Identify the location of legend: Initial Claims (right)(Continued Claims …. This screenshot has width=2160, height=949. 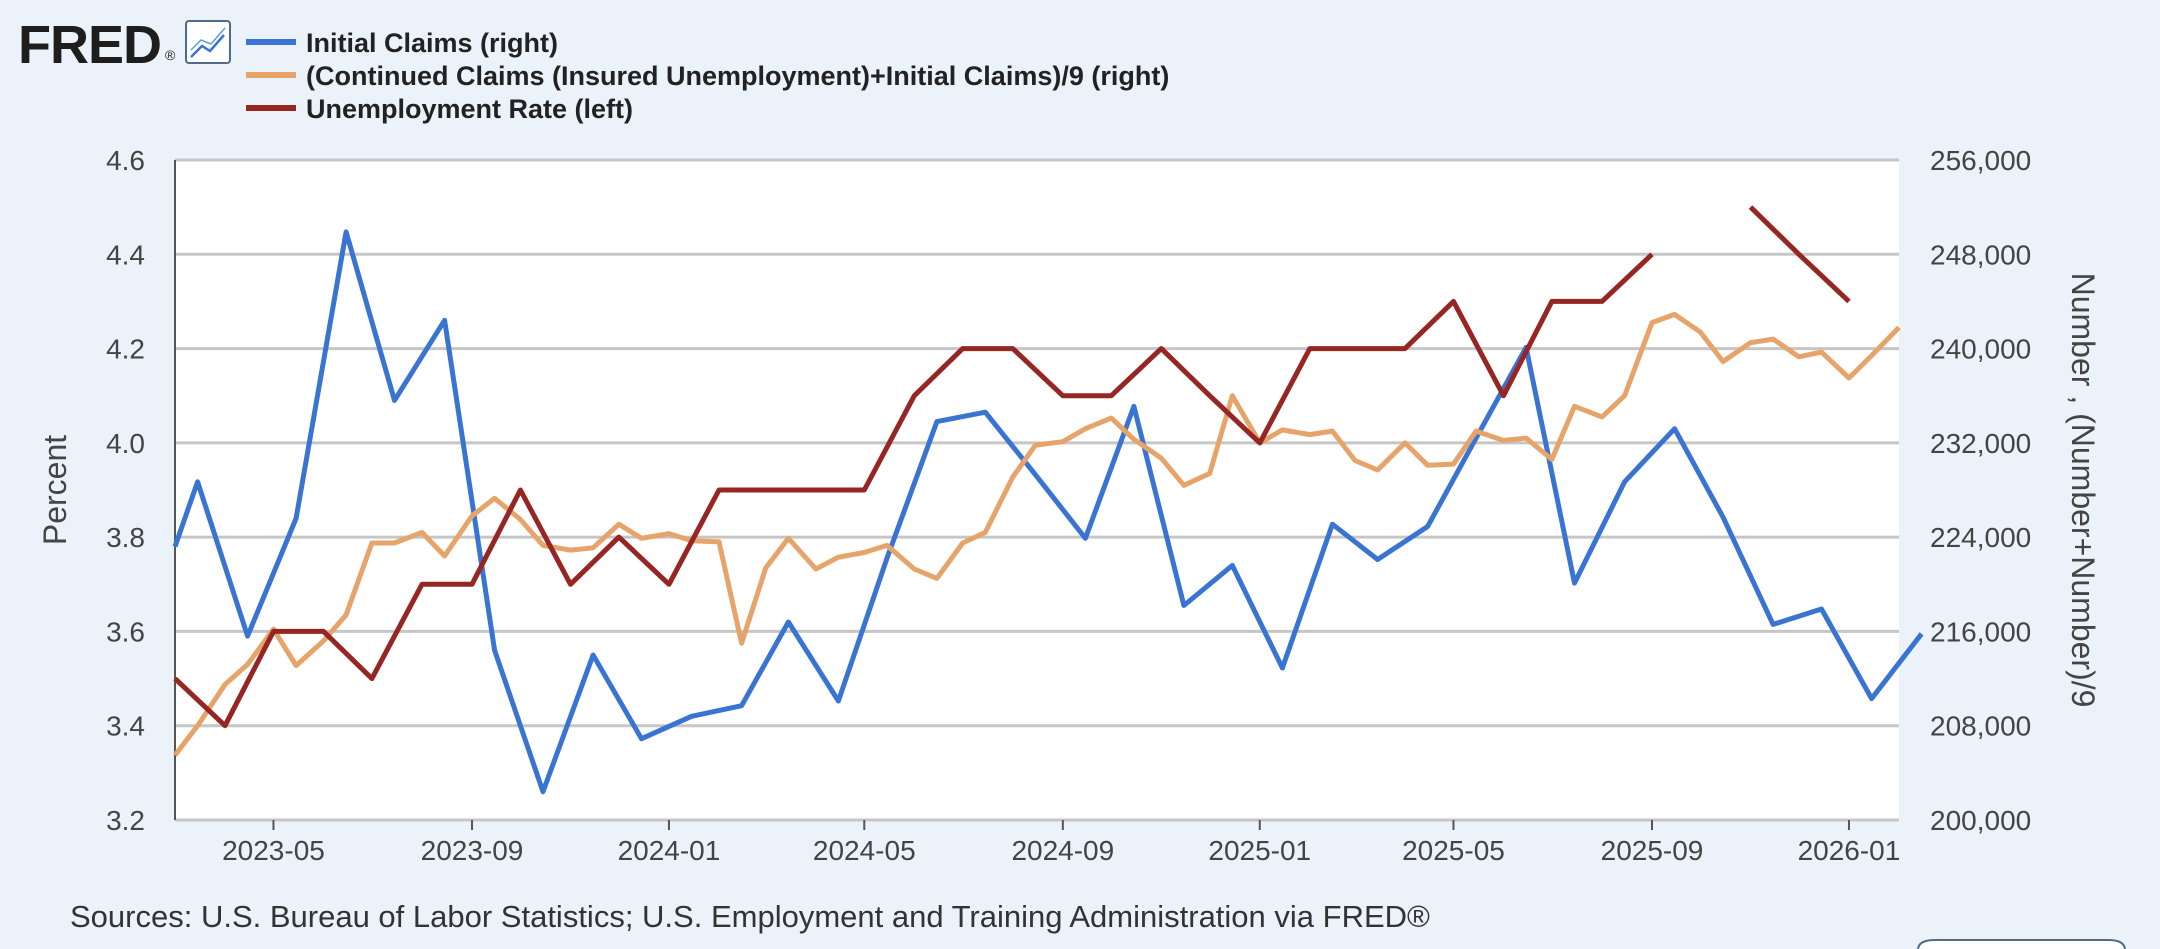
(707, 76).